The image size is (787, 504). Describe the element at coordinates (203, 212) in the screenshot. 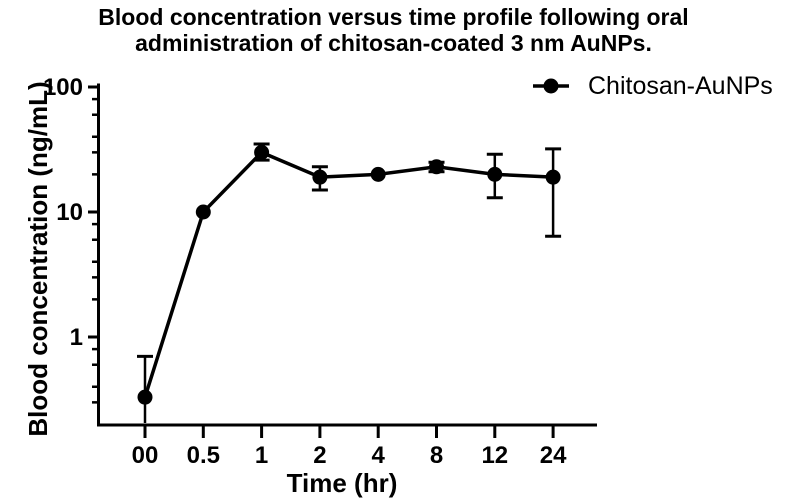

I see `data-point-0.5` at that location.